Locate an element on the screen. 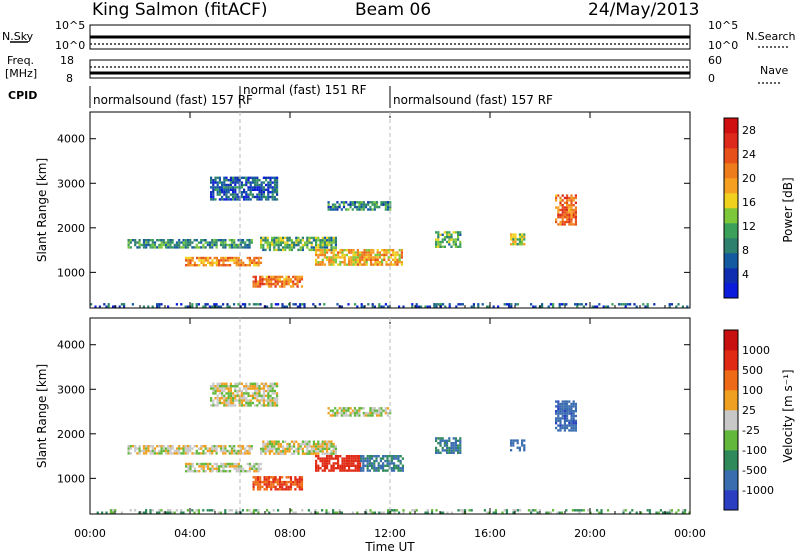  colorbar-tick-label: 4 is located at coordinates (745, 274).